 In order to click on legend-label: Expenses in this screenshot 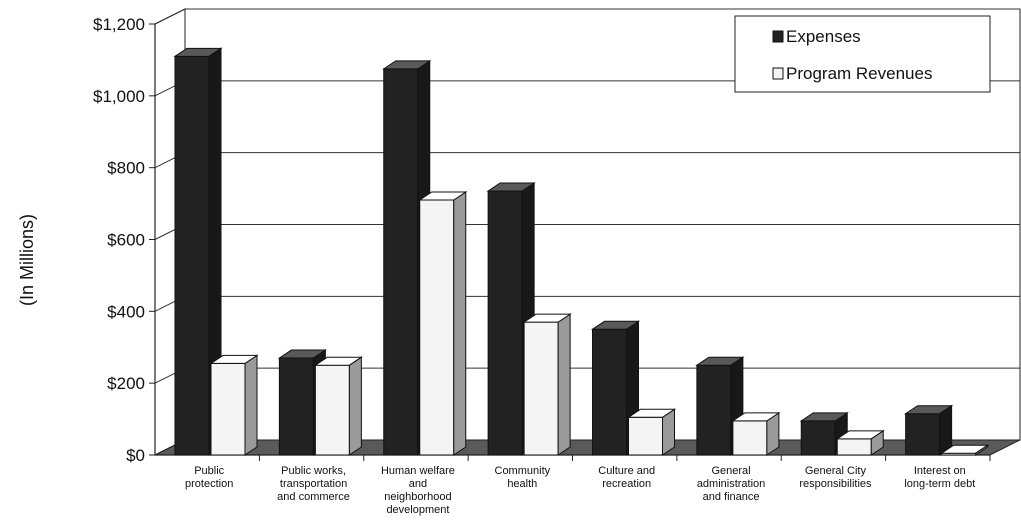, I will do `click(823, 36)`.